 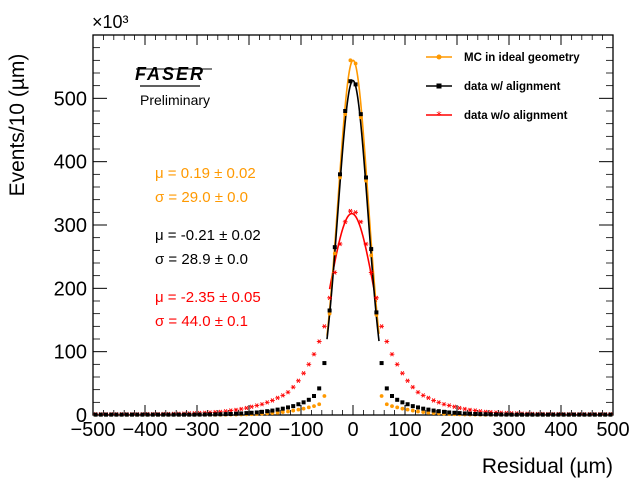 What do you see at coordinates (173, 75) in the screenshot?
I see `faser-logo: FASER` at bounding box center [173, 75].